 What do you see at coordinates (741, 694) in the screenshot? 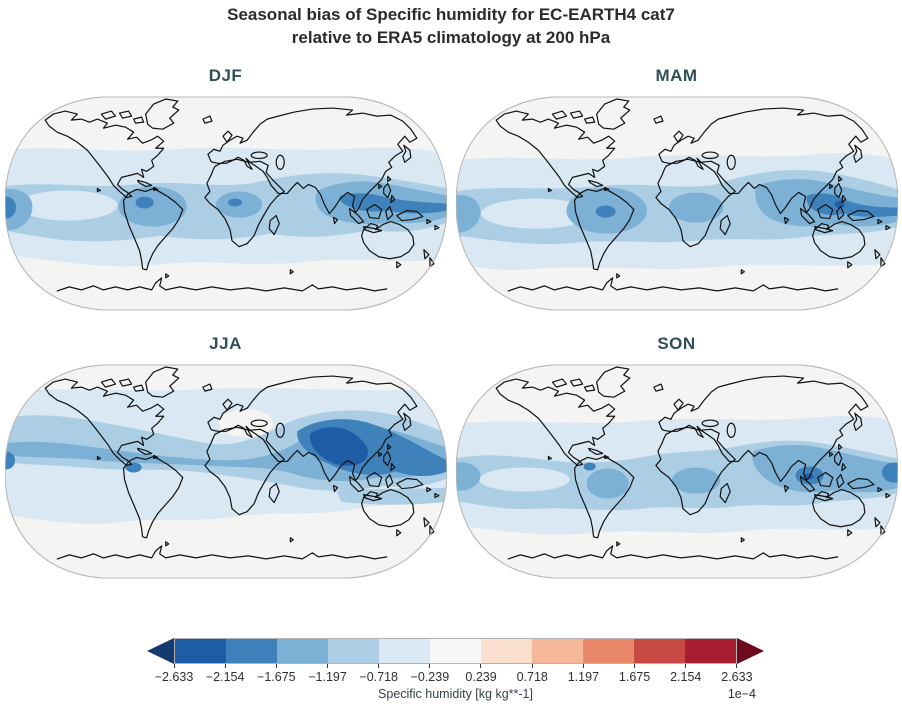
I see `colorbar-scale-note: 1e−4` at bounding box center [741, 694].